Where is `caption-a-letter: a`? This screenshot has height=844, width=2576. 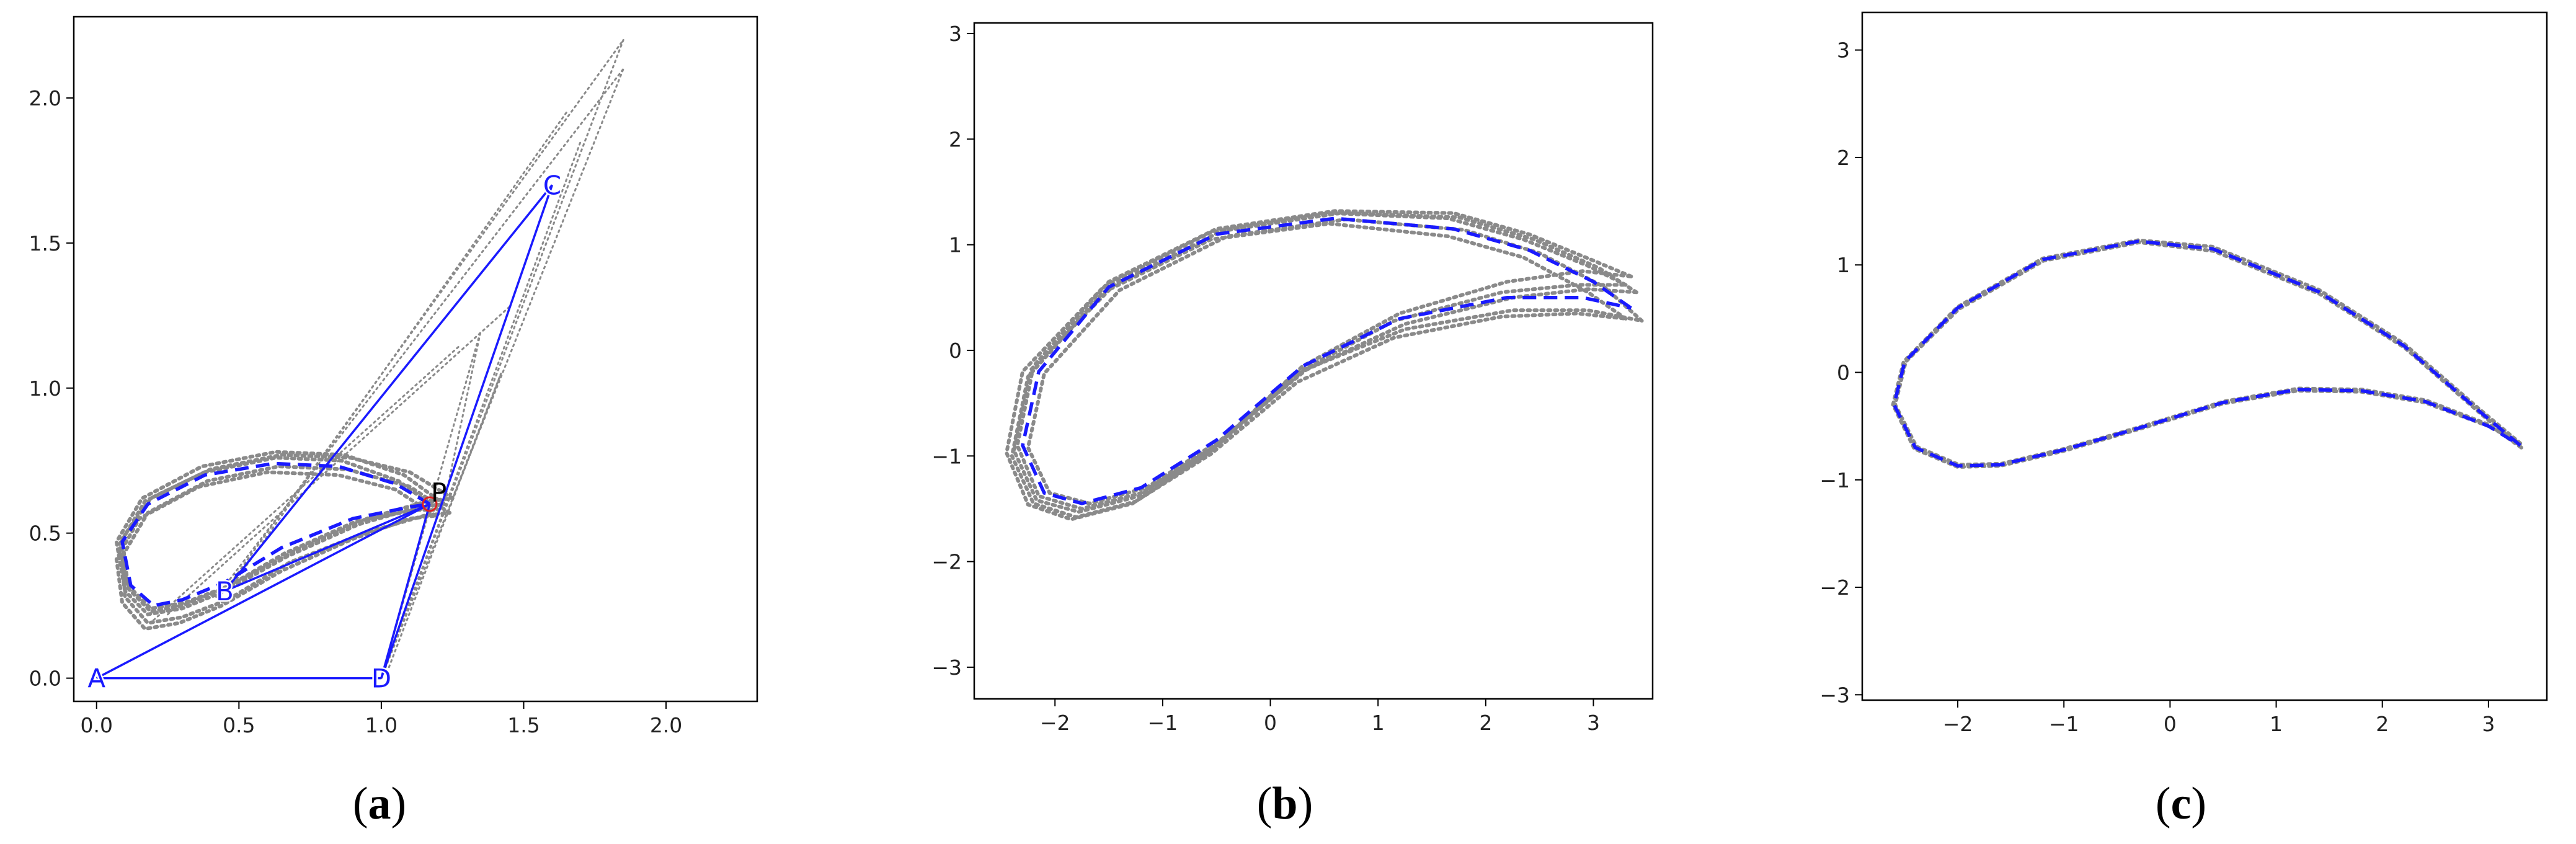 caption-a-letter: a is located at coordinates (379, 803).